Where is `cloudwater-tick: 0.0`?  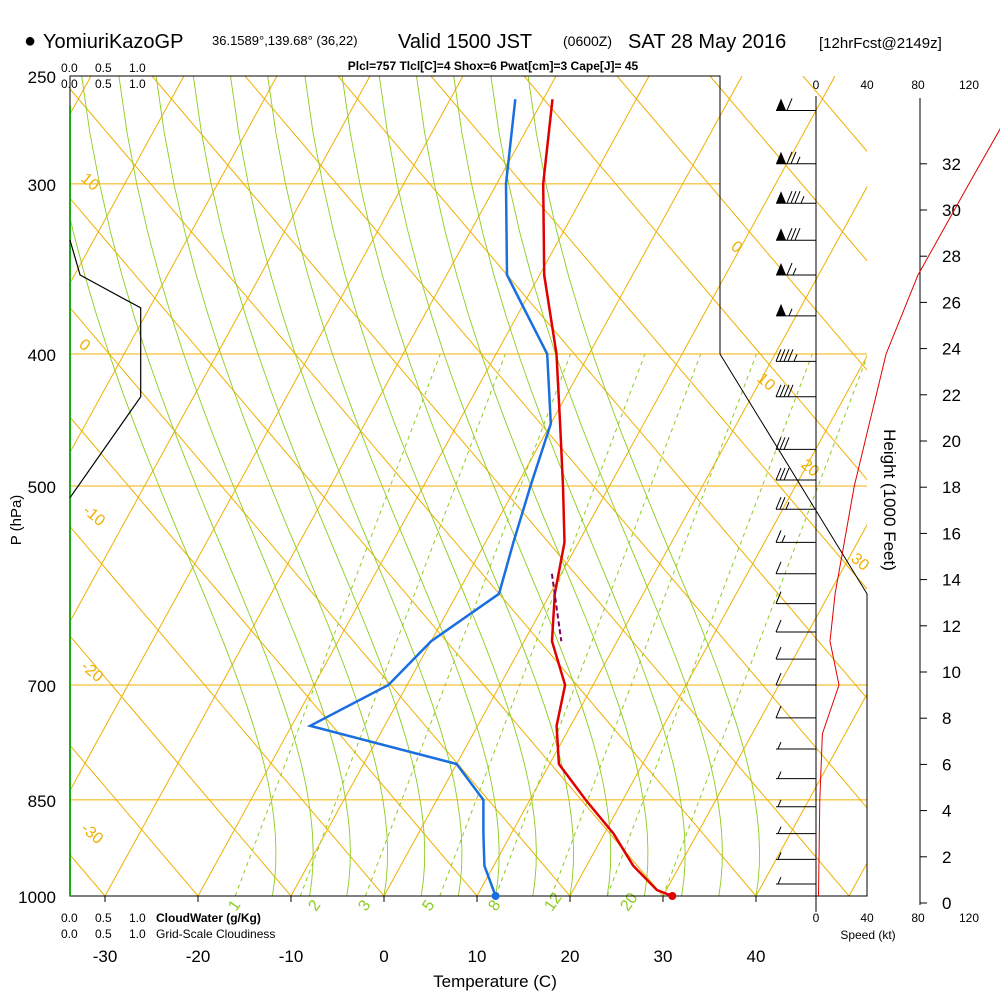 cloudwater-tick: 0.0 is located at coordinates (69, 918).